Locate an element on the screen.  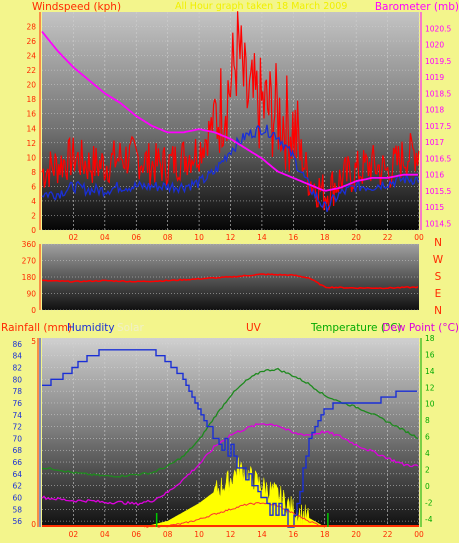
humidity-tick-label: 72 is located at coordinates (17, 427).